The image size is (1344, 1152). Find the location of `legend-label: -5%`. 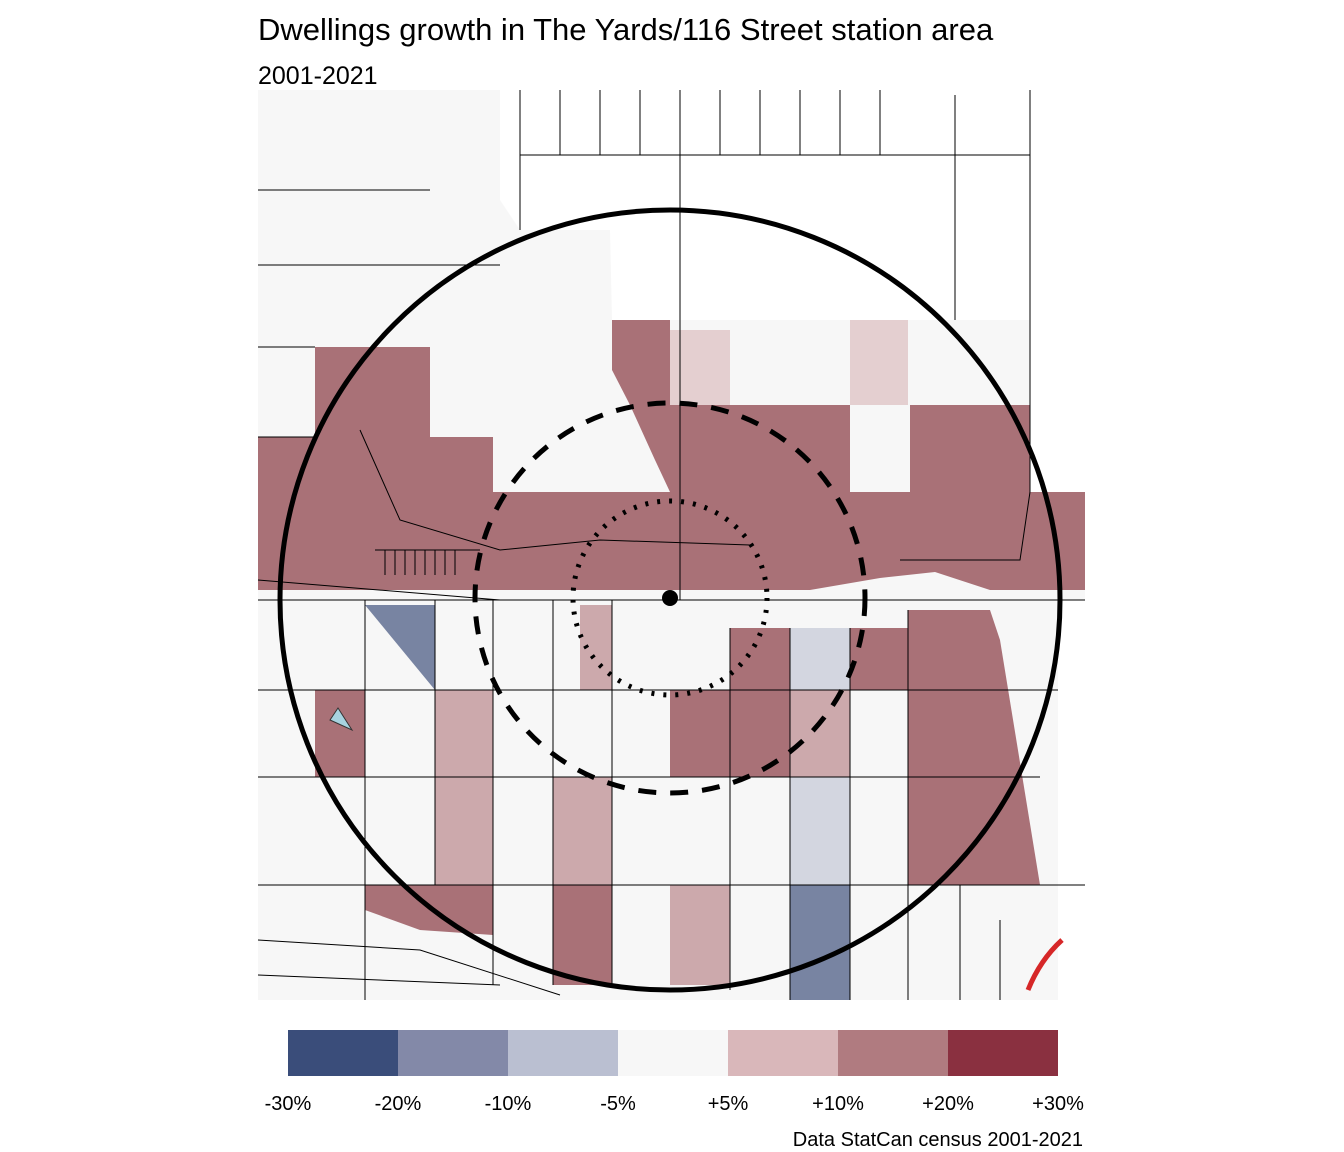

legend-label: -5% is located at coordinates (618, 1104).